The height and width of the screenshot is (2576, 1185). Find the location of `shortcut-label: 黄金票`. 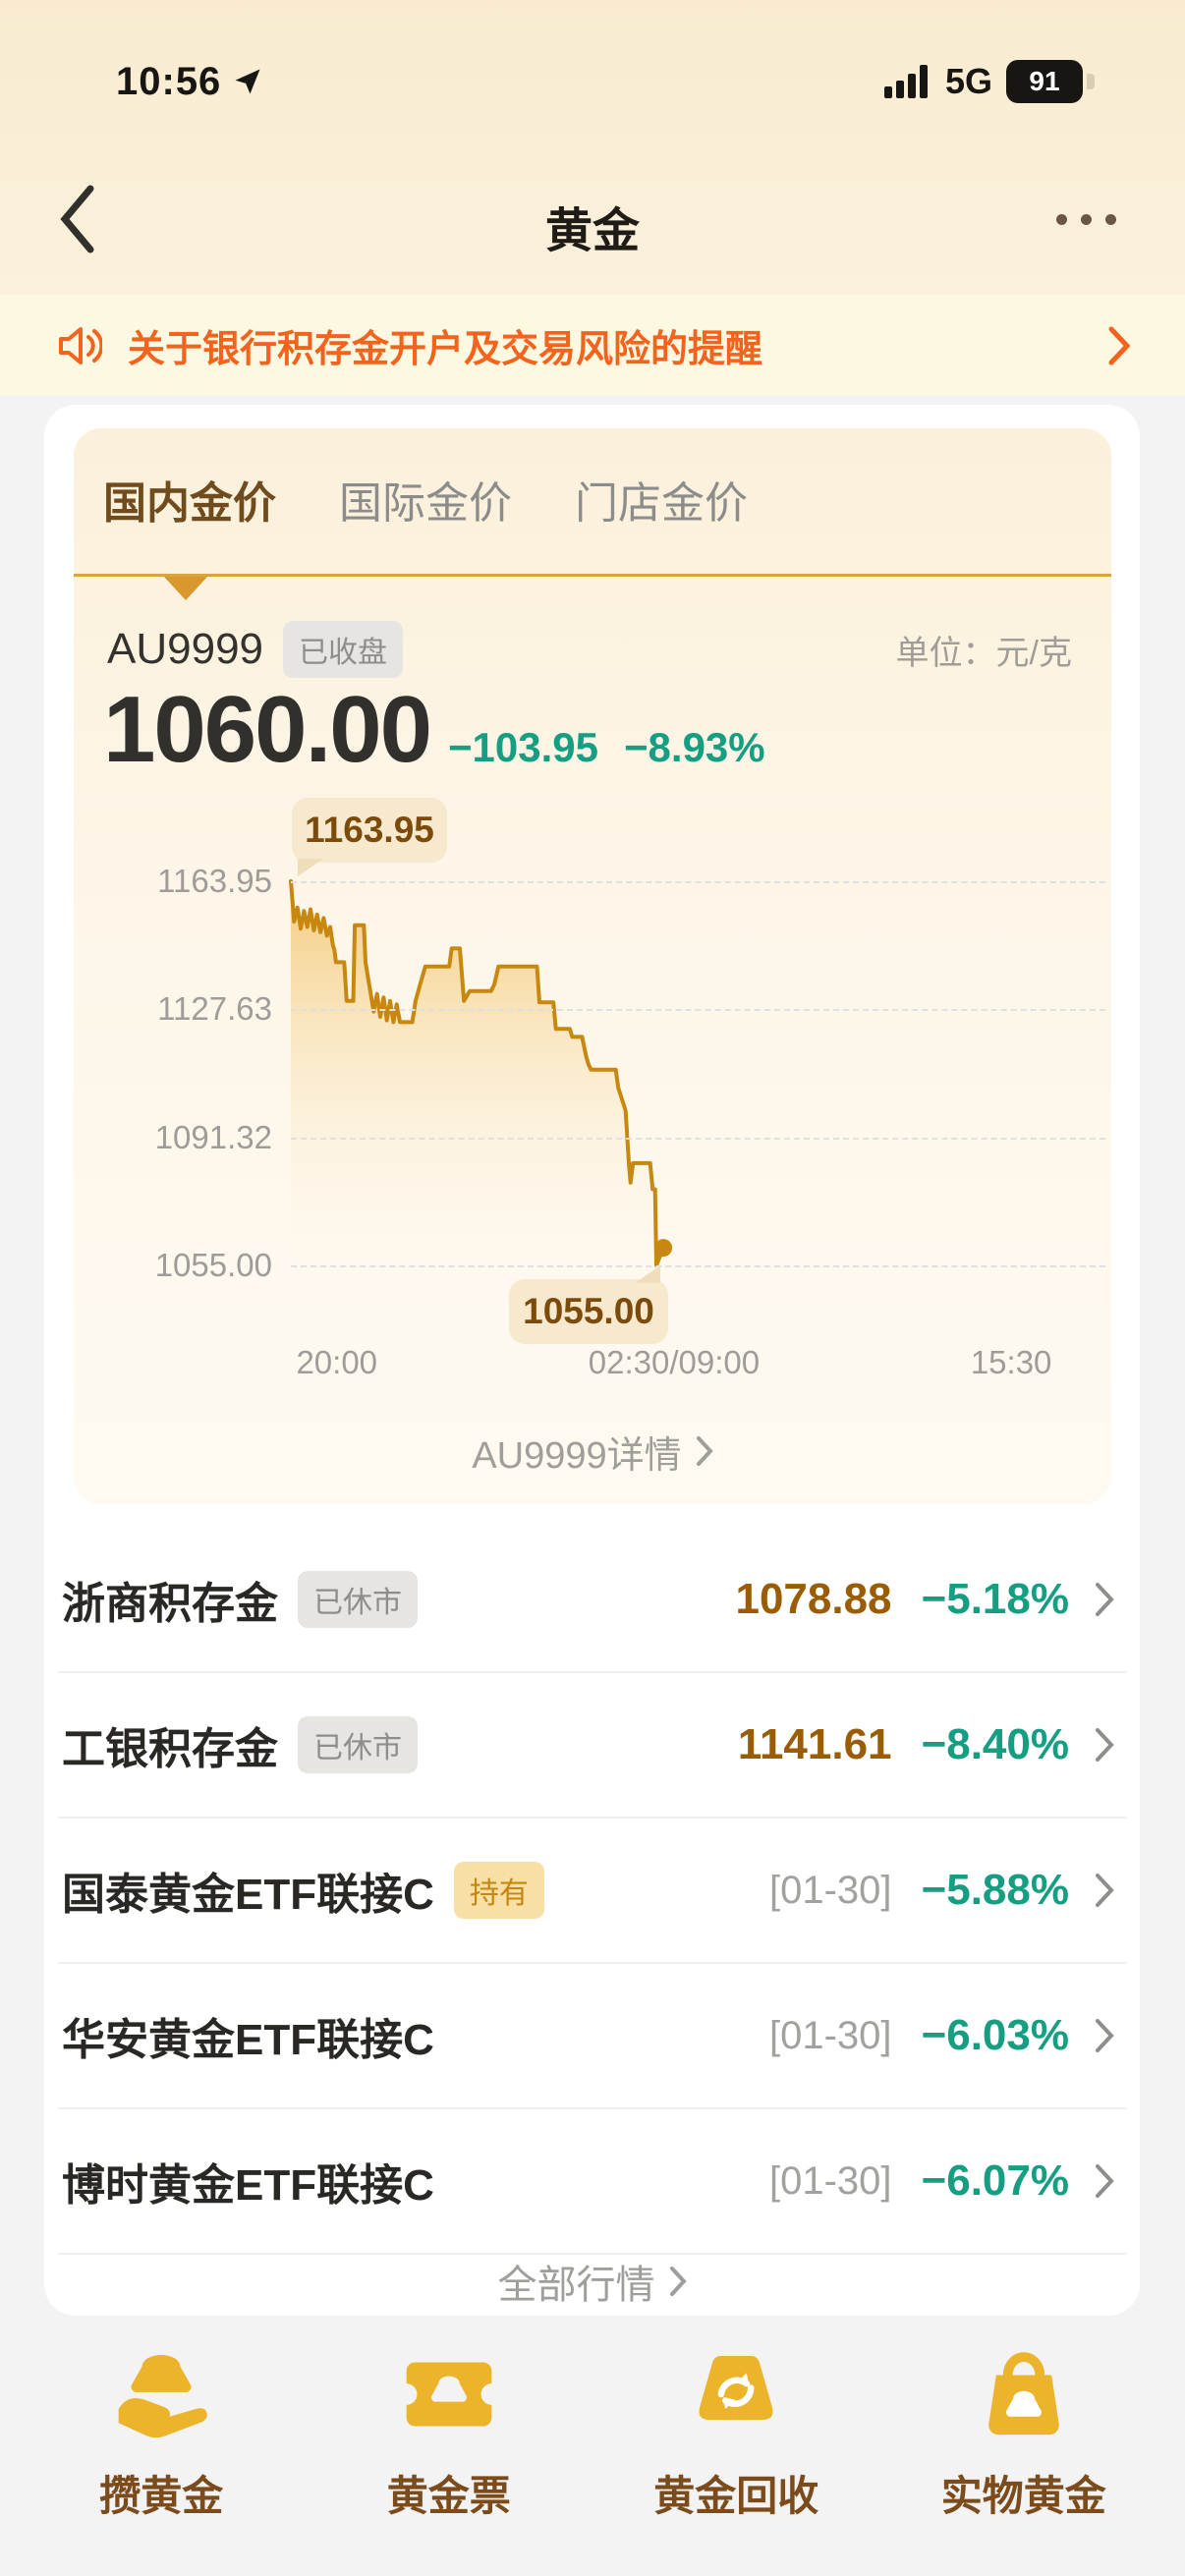

shortcut-label: 黄金票 is located at coordinates (448, 2496).